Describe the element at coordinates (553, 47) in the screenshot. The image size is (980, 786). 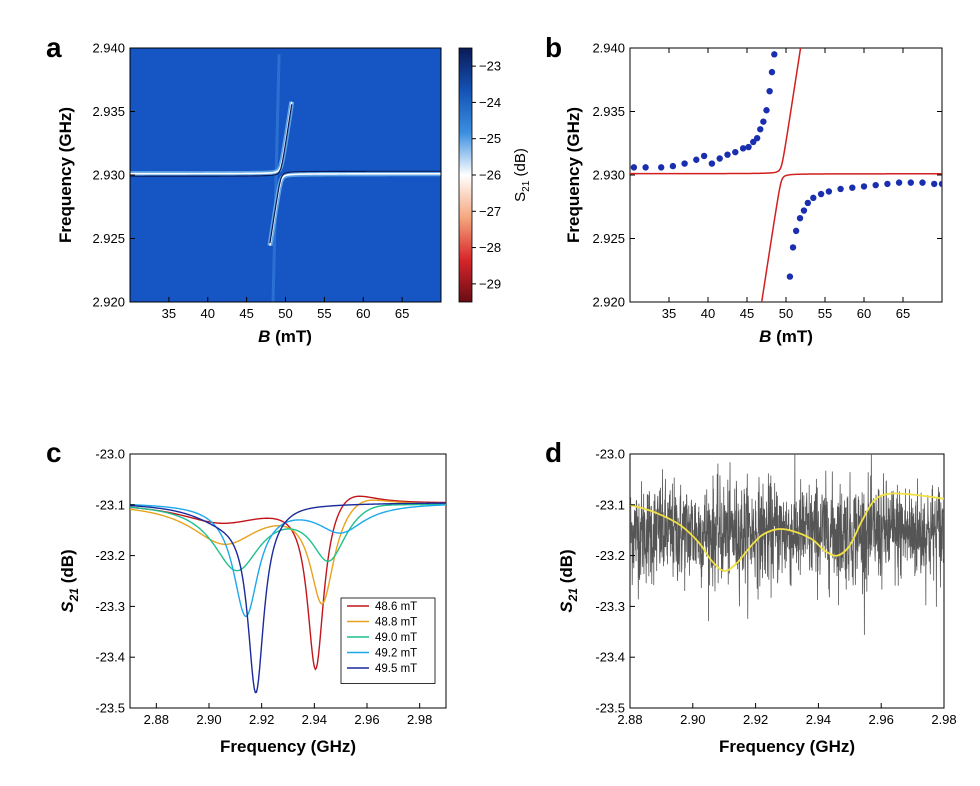
I see `panel-b-letter: b` at that location.